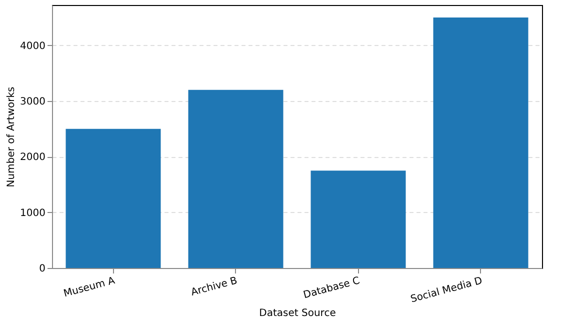 The image size is (564, 335). I want to click on x-axis-title: Dataset Source, so click(297, 314).